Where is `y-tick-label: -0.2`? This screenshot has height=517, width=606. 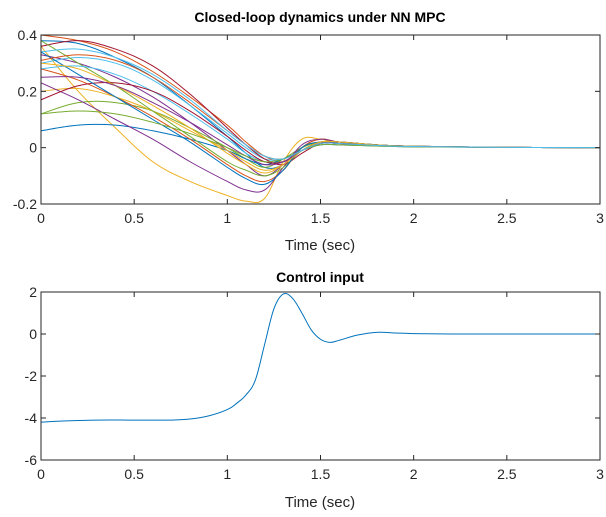
y-tick-label: -0.2 is located at coordinates (25, 204).